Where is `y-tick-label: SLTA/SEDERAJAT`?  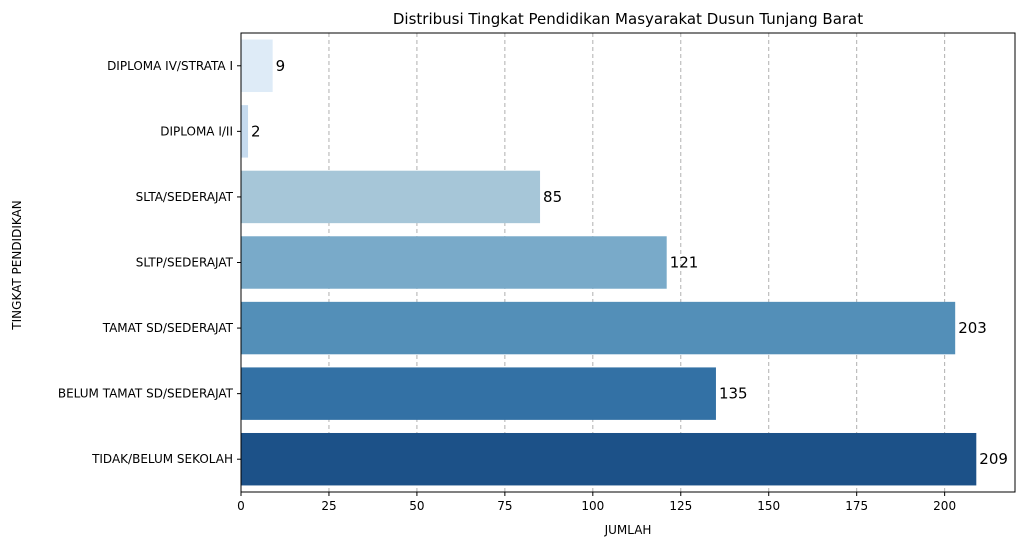 y-tick-label: SLTA/SEDERAJAT is located at coordinates (185, 197).